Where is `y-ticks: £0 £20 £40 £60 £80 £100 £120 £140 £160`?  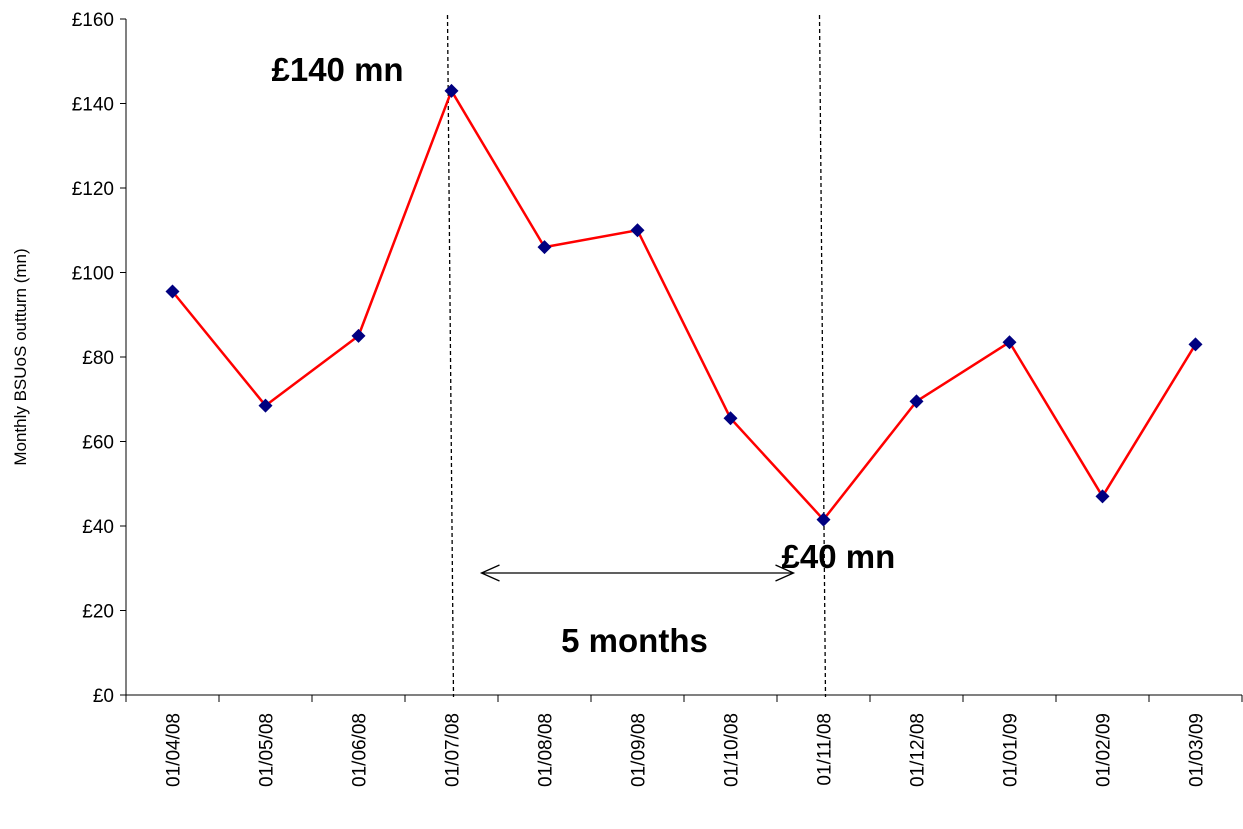 y-ticks: £0 £20 £40 £60 £80 £100 £120 £140 £160 is located at coordinates (99, 358).